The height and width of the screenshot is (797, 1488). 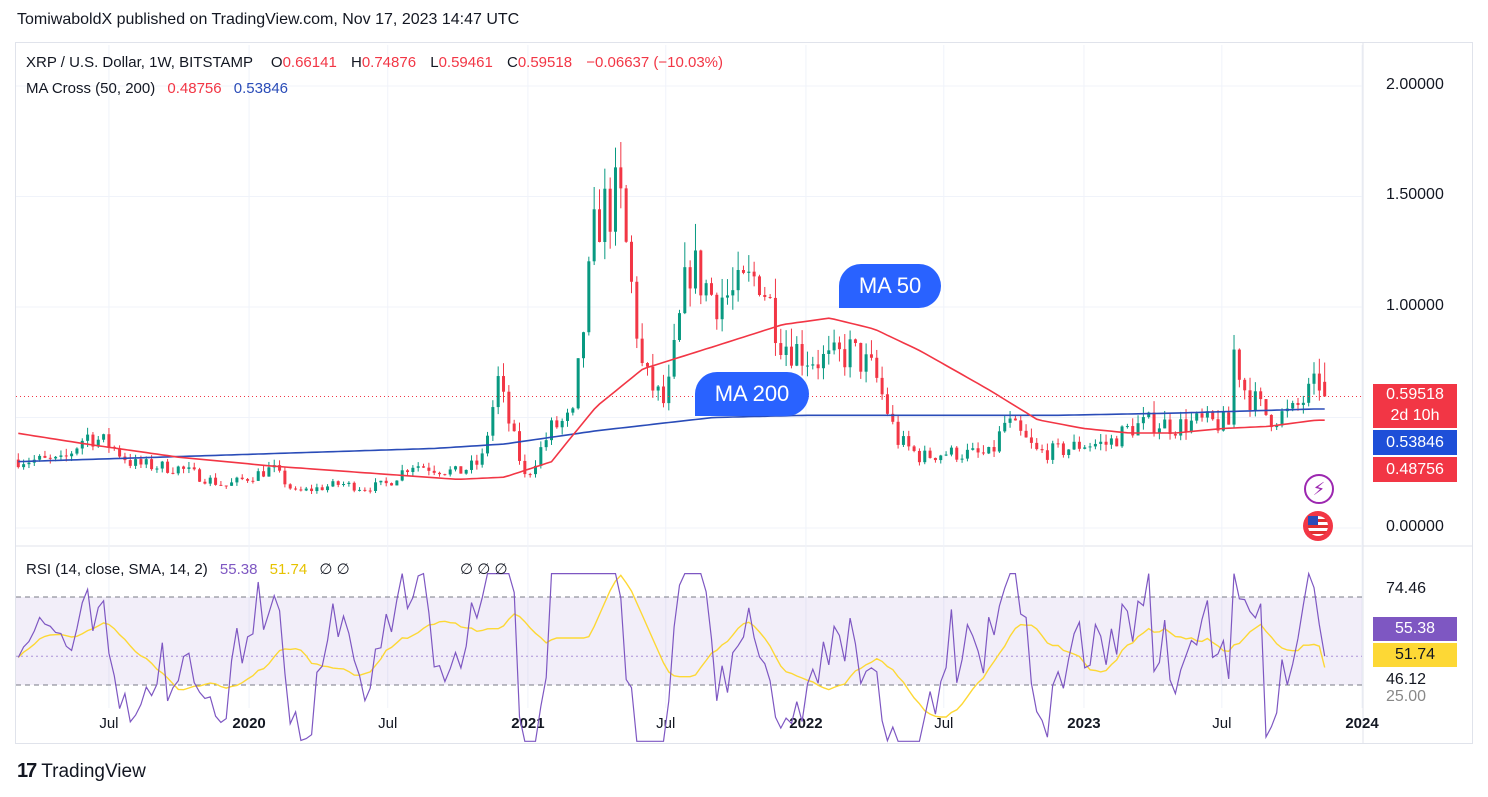 What do you see at coordinates (689, 641) in the screenshot?
I see `rsi-band` at bounding box center [689, 641].